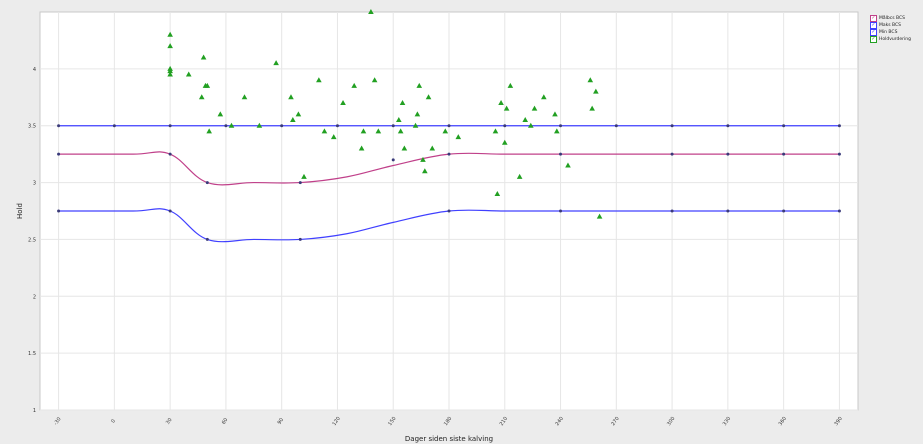 The image size is (923, 444). Describe the element at coordinates (32, 354) in the screenshot. I see `y-tick-label: 1.5` at that location.